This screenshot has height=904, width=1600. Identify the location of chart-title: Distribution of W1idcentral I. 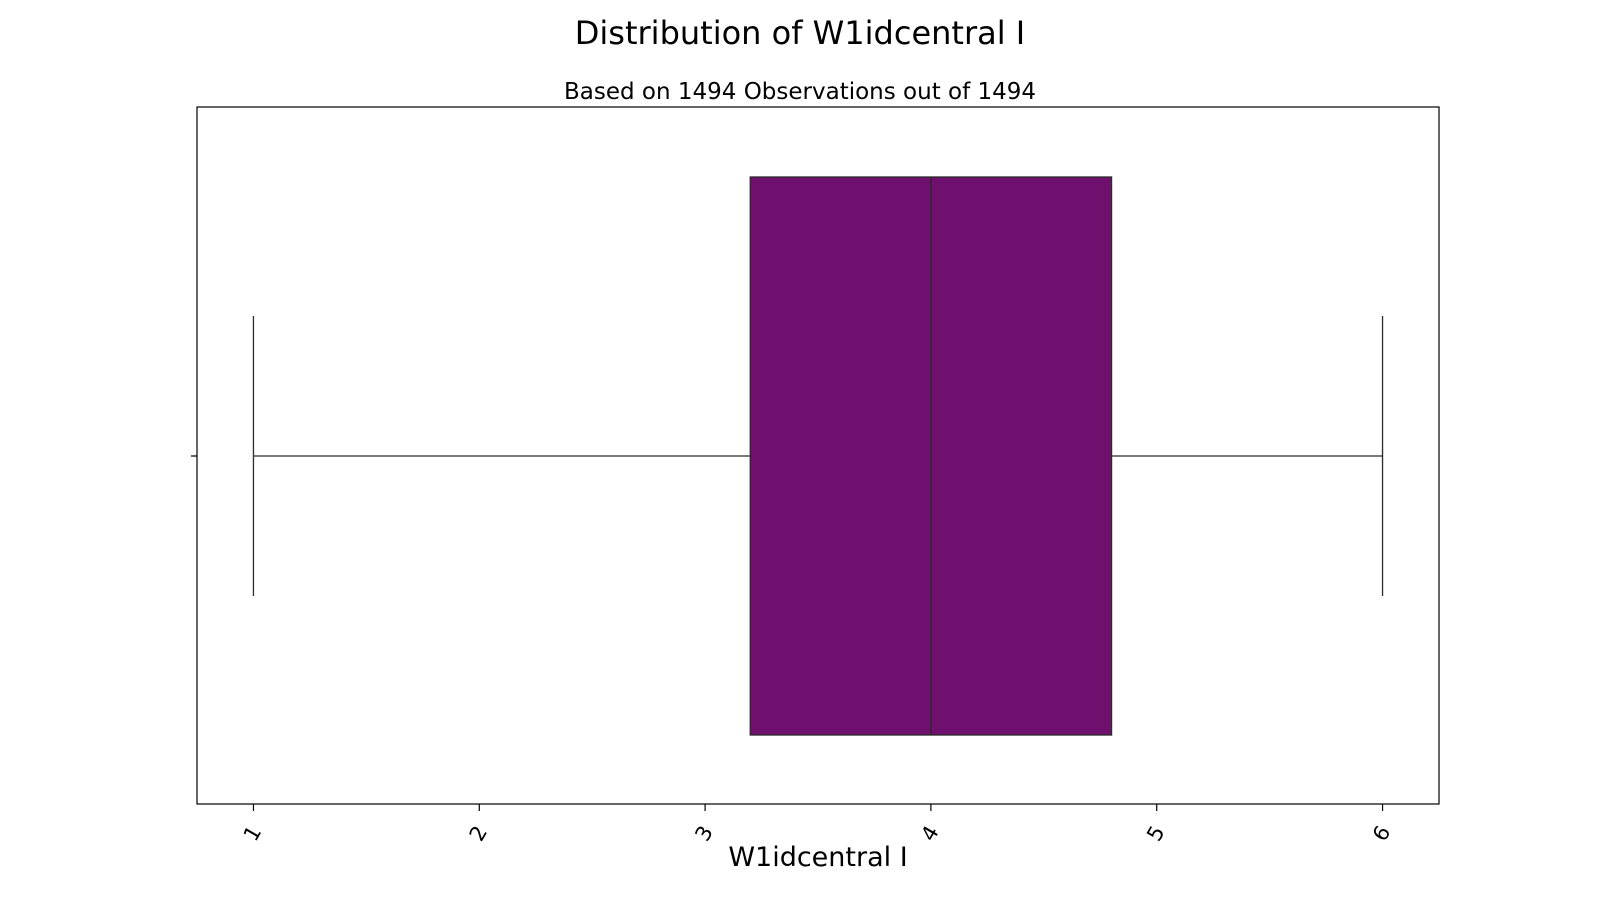
(800, 33).